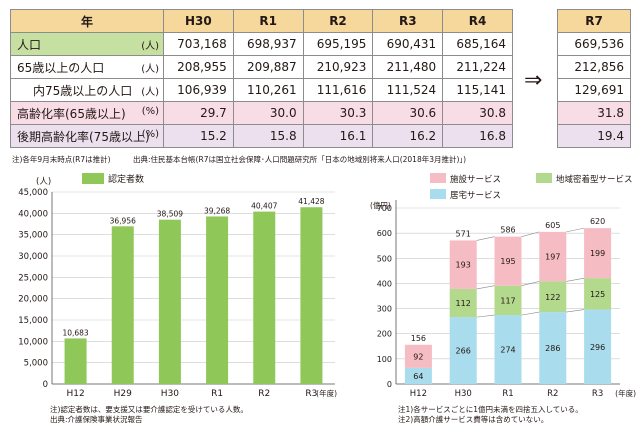  Describe the element at coordinates (384, 359) in the screenshot. I see `y-tick-label: 100` at that location.